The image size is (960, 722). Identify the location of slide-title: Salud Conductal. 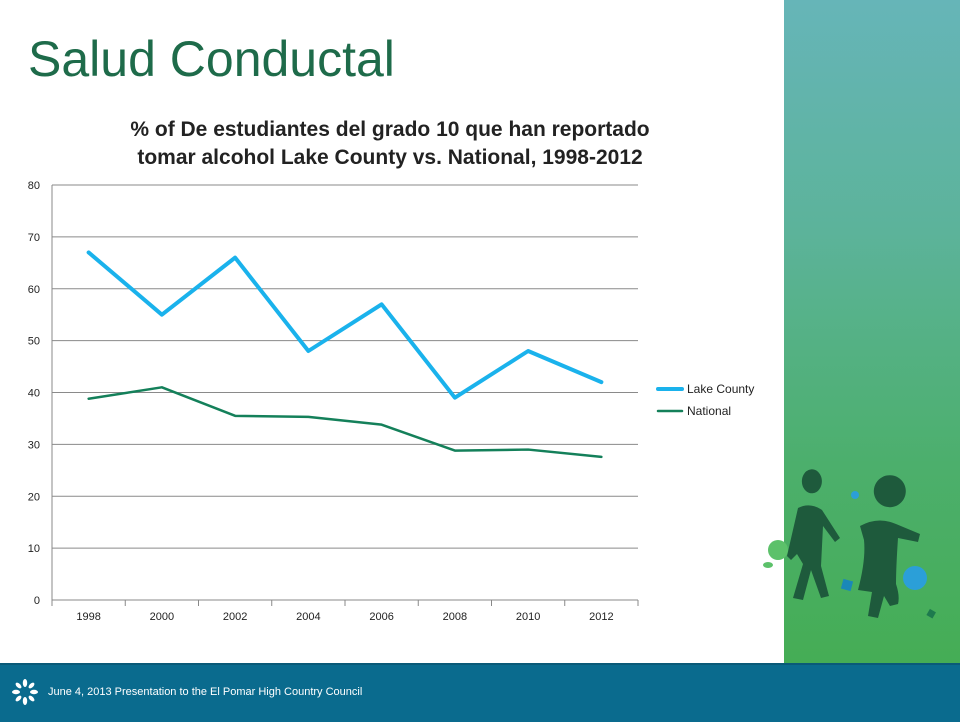
(211, 59).